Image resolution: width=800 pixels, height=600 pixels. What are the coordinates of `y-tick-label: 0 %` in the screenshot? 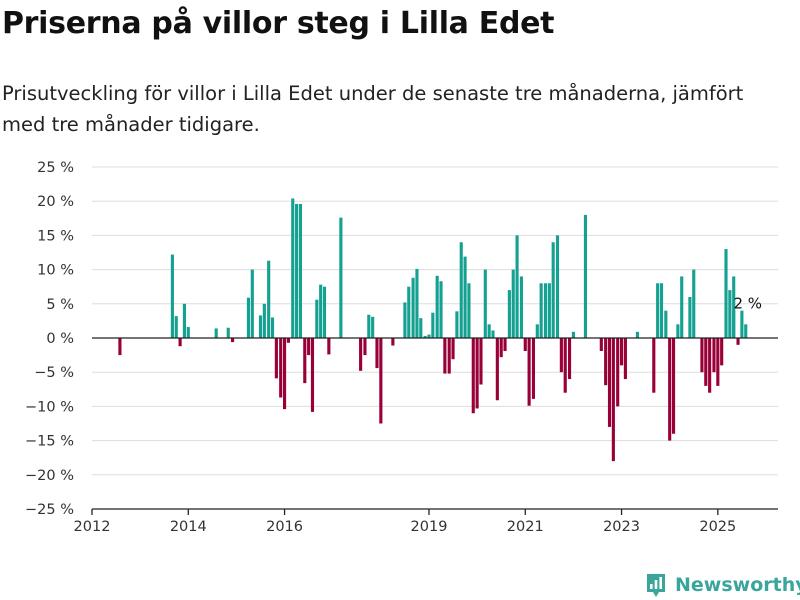 It's located at (60, 339).